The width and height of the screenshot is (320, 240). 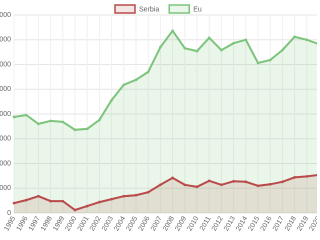 What do you see at coordinates (96, 223) in the screenshot?
I see `x-tick-label: 2002` at bounding box center [96, 223].